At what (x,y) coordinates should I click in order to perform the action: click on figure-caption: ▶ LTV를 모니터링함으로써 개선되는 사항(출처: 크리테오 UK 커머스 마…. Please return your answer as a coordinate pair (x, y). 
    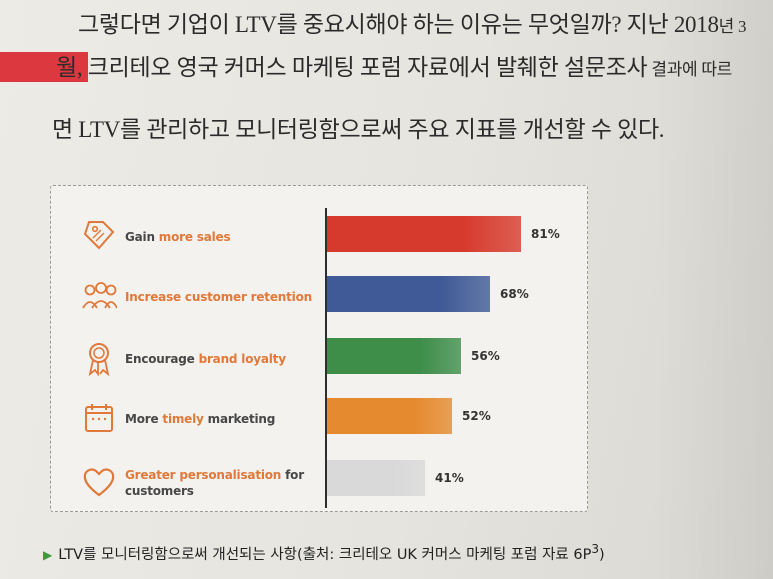
    Looking at the image, I should click on (393, 550).